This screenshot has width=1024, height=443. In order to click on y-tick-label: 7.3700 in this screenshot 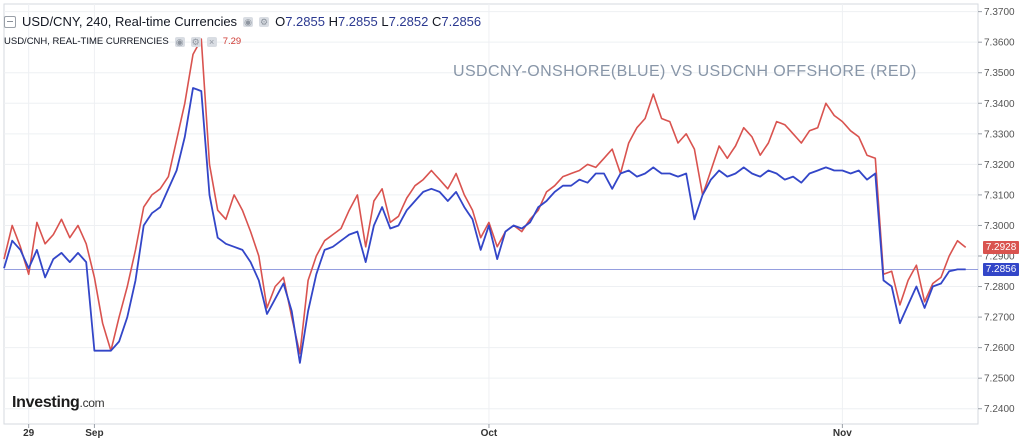, I will do `click(999, 12)`.